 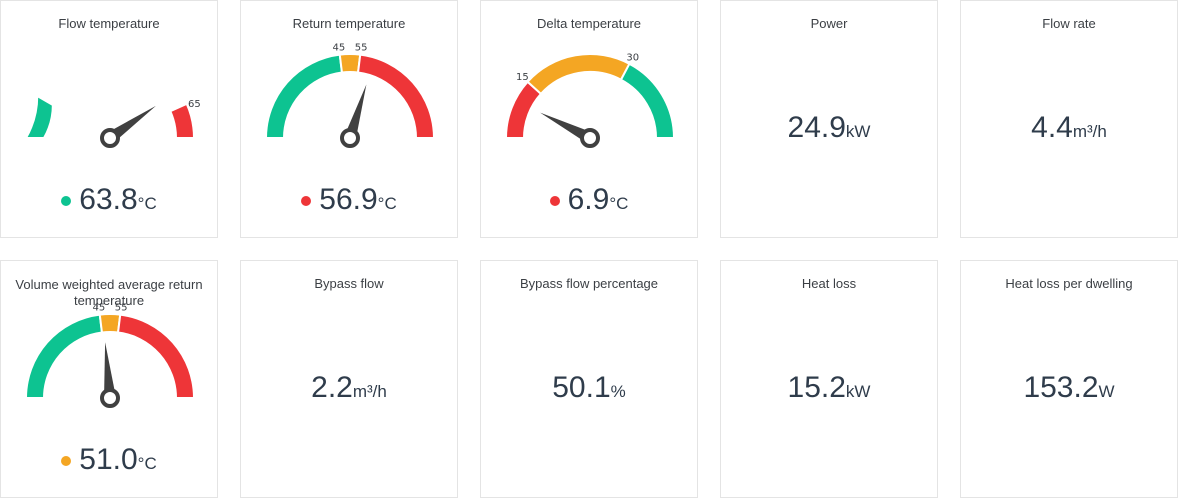 I want to click on value-unit: %, so click(x=618, y=391).